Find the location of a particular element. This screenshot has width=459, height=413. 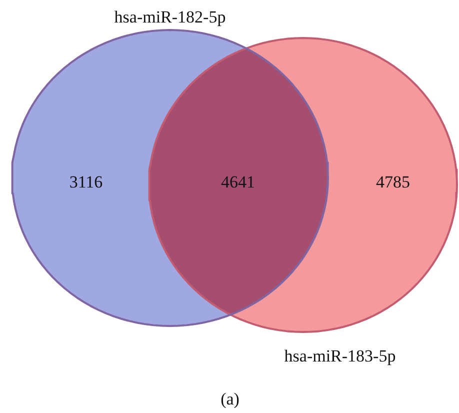

data-label: 3116 is located at coordinates (86, 182).